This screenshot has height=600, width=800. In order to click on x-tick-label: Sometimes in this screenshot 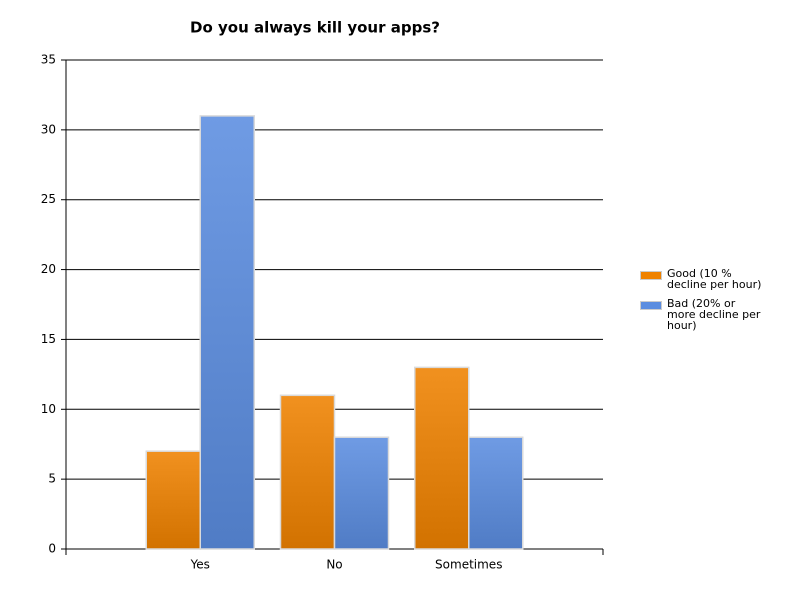, I will do `click(468, 565)`.